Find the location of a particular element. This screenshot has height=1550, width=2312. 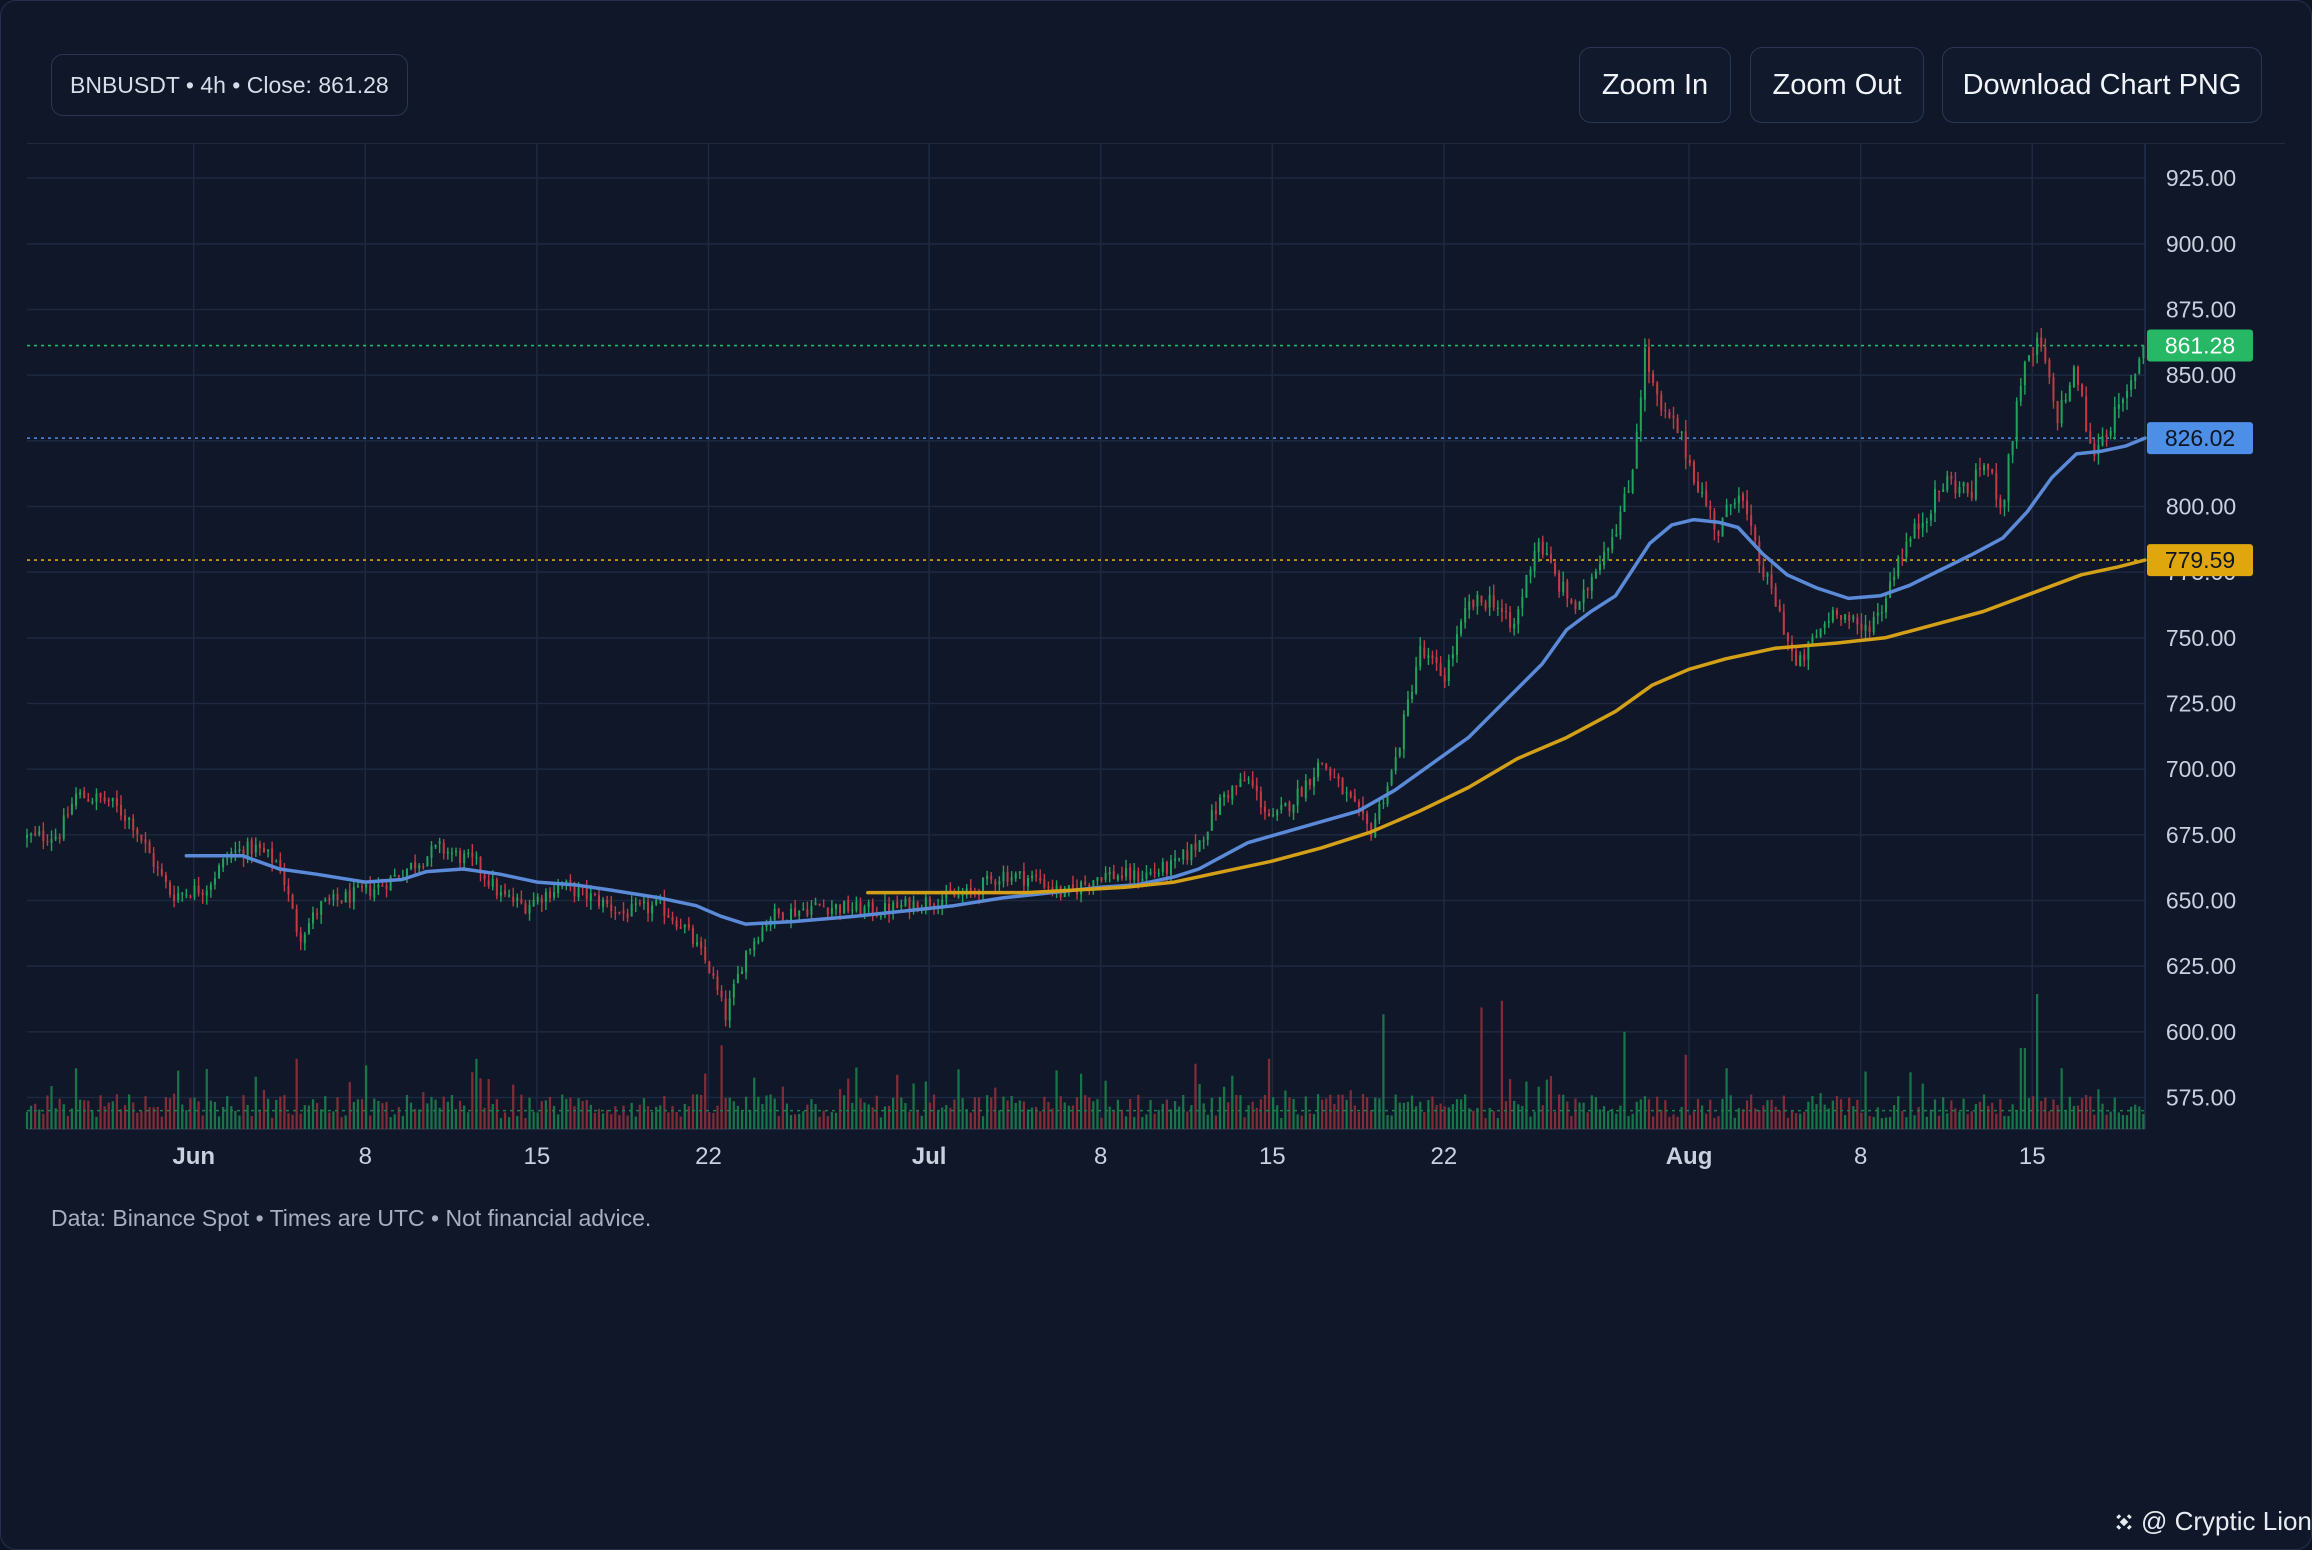

time-axis-tick-label: 8 is located at coordinates (365, 1156).